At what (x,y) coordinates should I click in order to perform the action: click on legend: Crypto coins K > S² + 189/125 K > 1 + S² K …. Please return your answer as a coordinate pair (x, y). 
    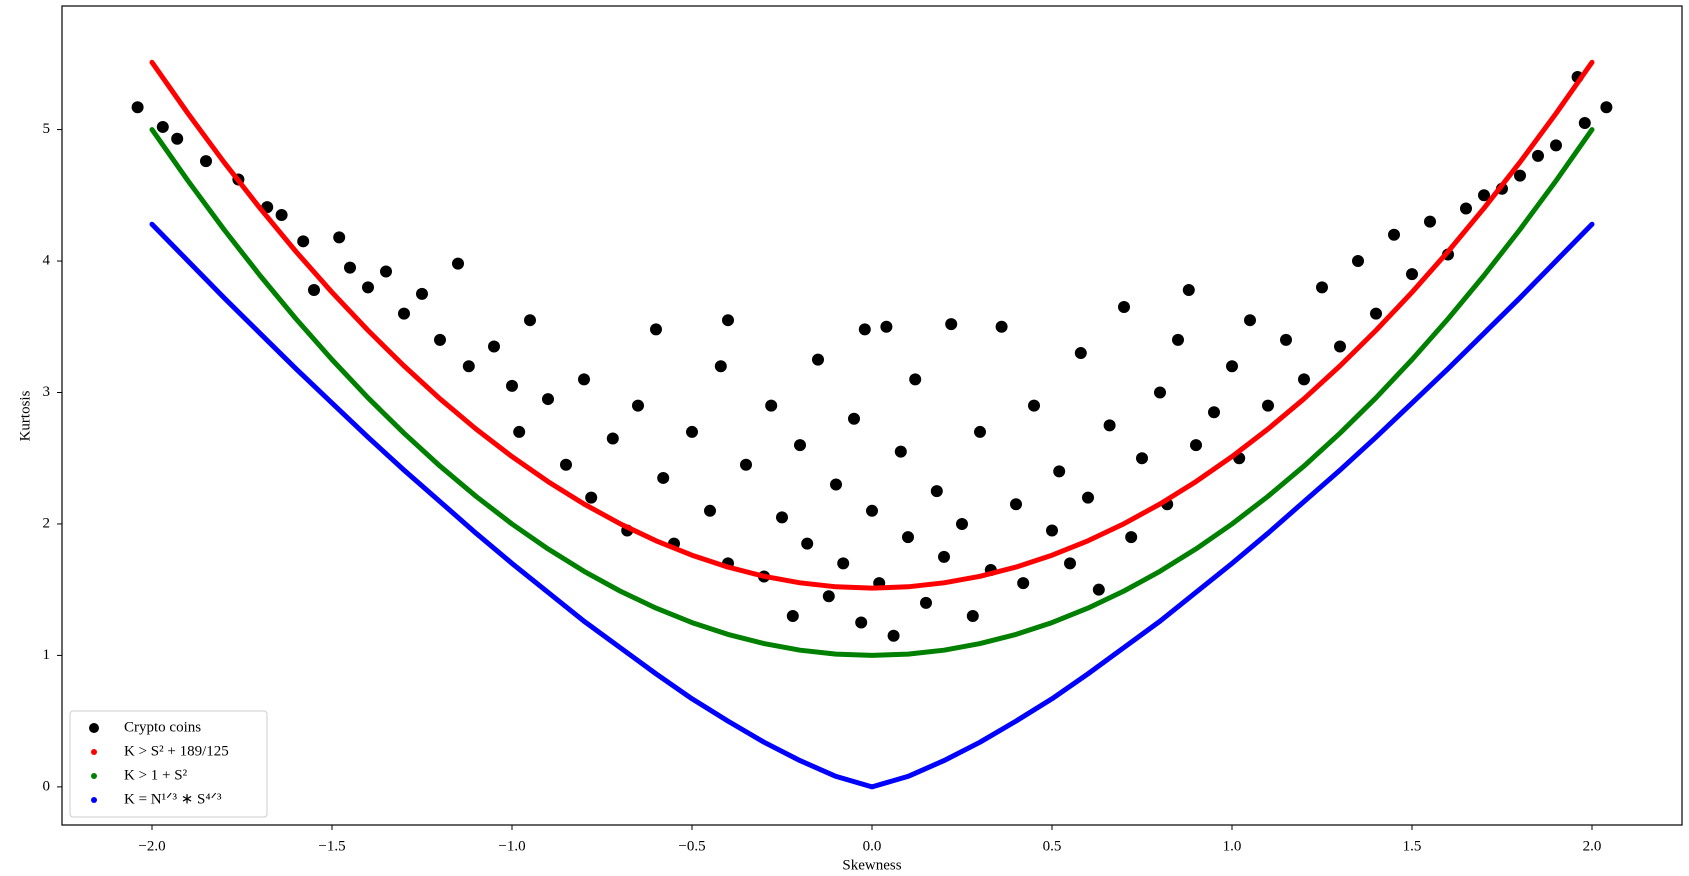
    Looking at the image, I should click on (168, 764).